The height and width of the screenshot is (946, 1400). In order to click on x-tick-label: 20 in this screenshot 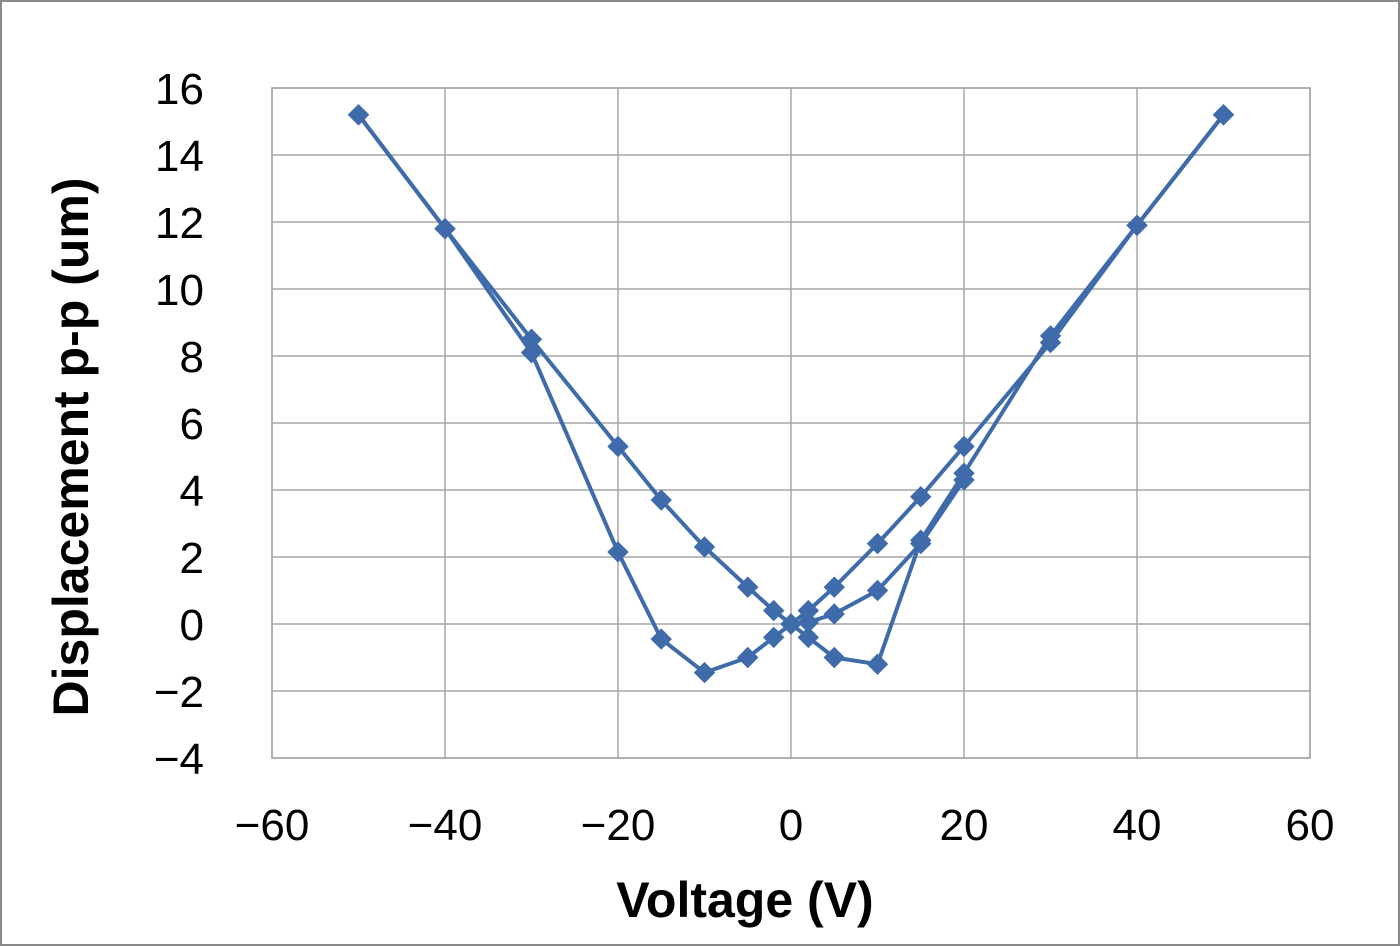, I will do `click(964, 825)`.